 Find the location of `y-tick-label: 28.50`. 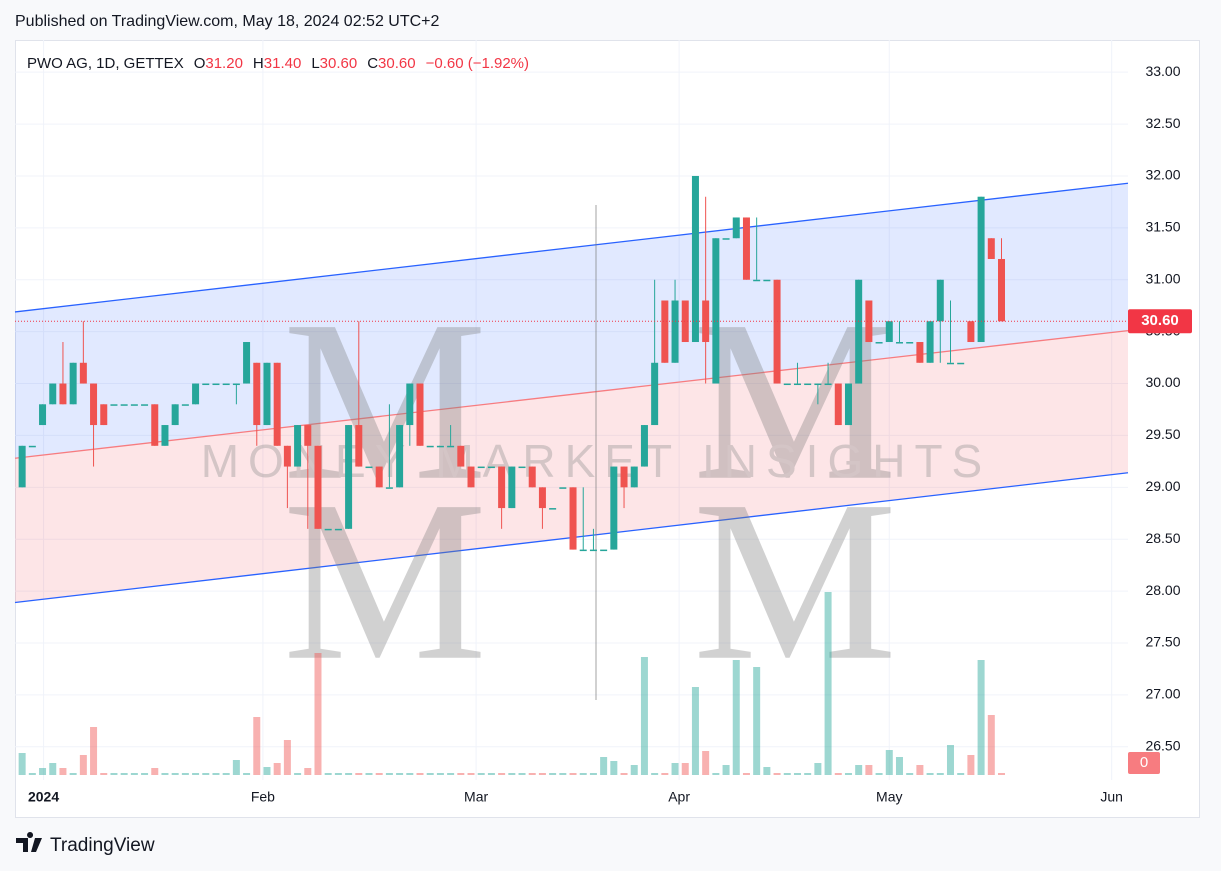

y-tick-label: 28.50 is located at coordinates (1162, 538).